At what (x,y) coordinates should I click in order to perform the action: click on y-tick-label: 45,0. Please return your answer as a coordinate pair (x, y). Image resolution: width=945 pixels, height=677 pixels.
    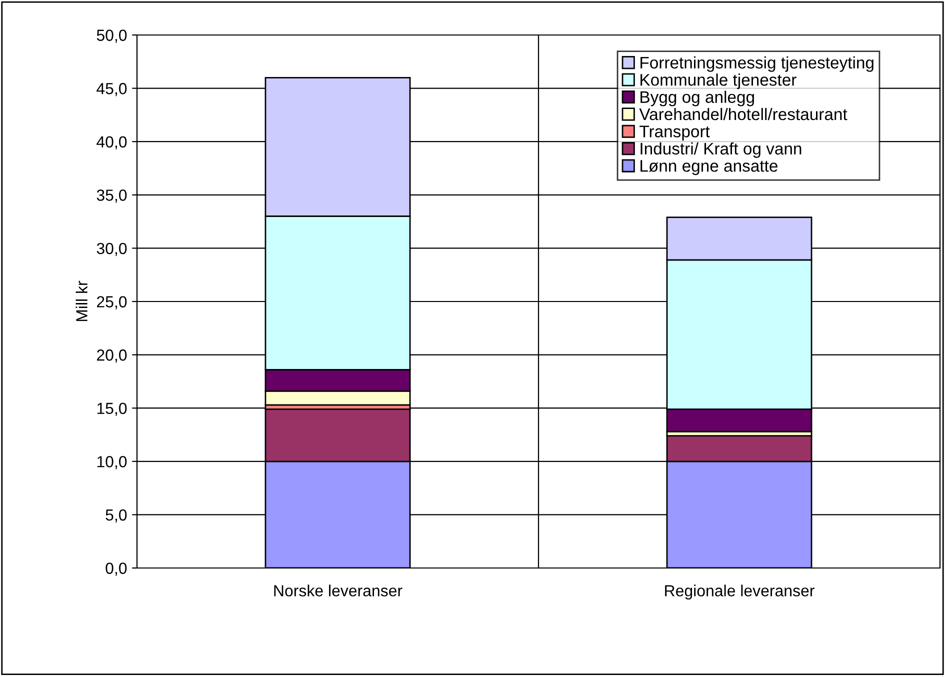
    Looking at the image, I should click on (111, 89).